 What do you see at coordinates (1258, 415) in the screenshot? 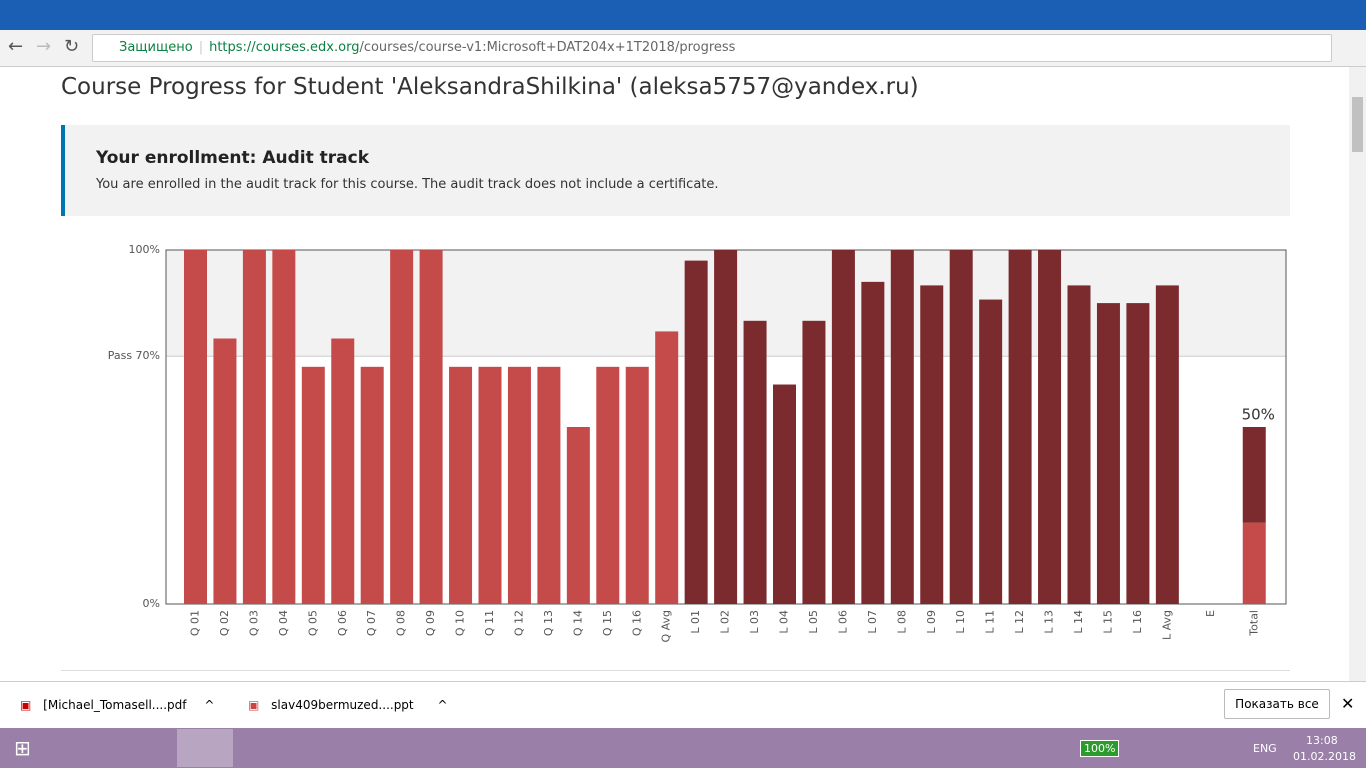
I see `total-label: 50%` at bounding box center [1258, 415].